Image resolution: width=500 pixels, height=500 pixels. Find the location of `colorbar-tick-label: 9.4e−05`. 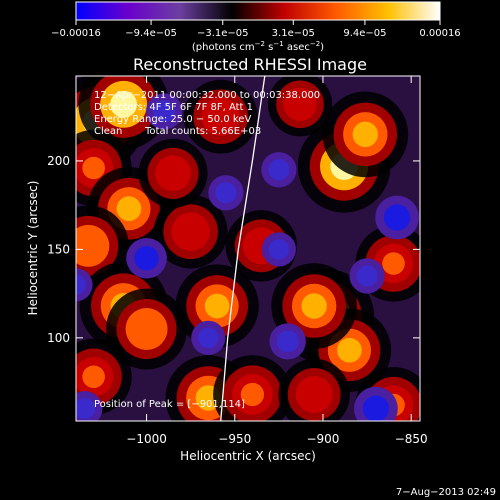

colorbar-tick-label: 9.4e−05 is located at coordinates (364, 33).